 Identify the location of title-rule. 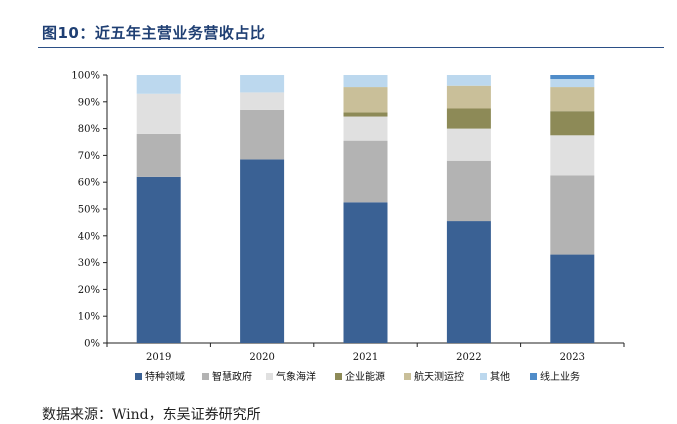
(351, 47).